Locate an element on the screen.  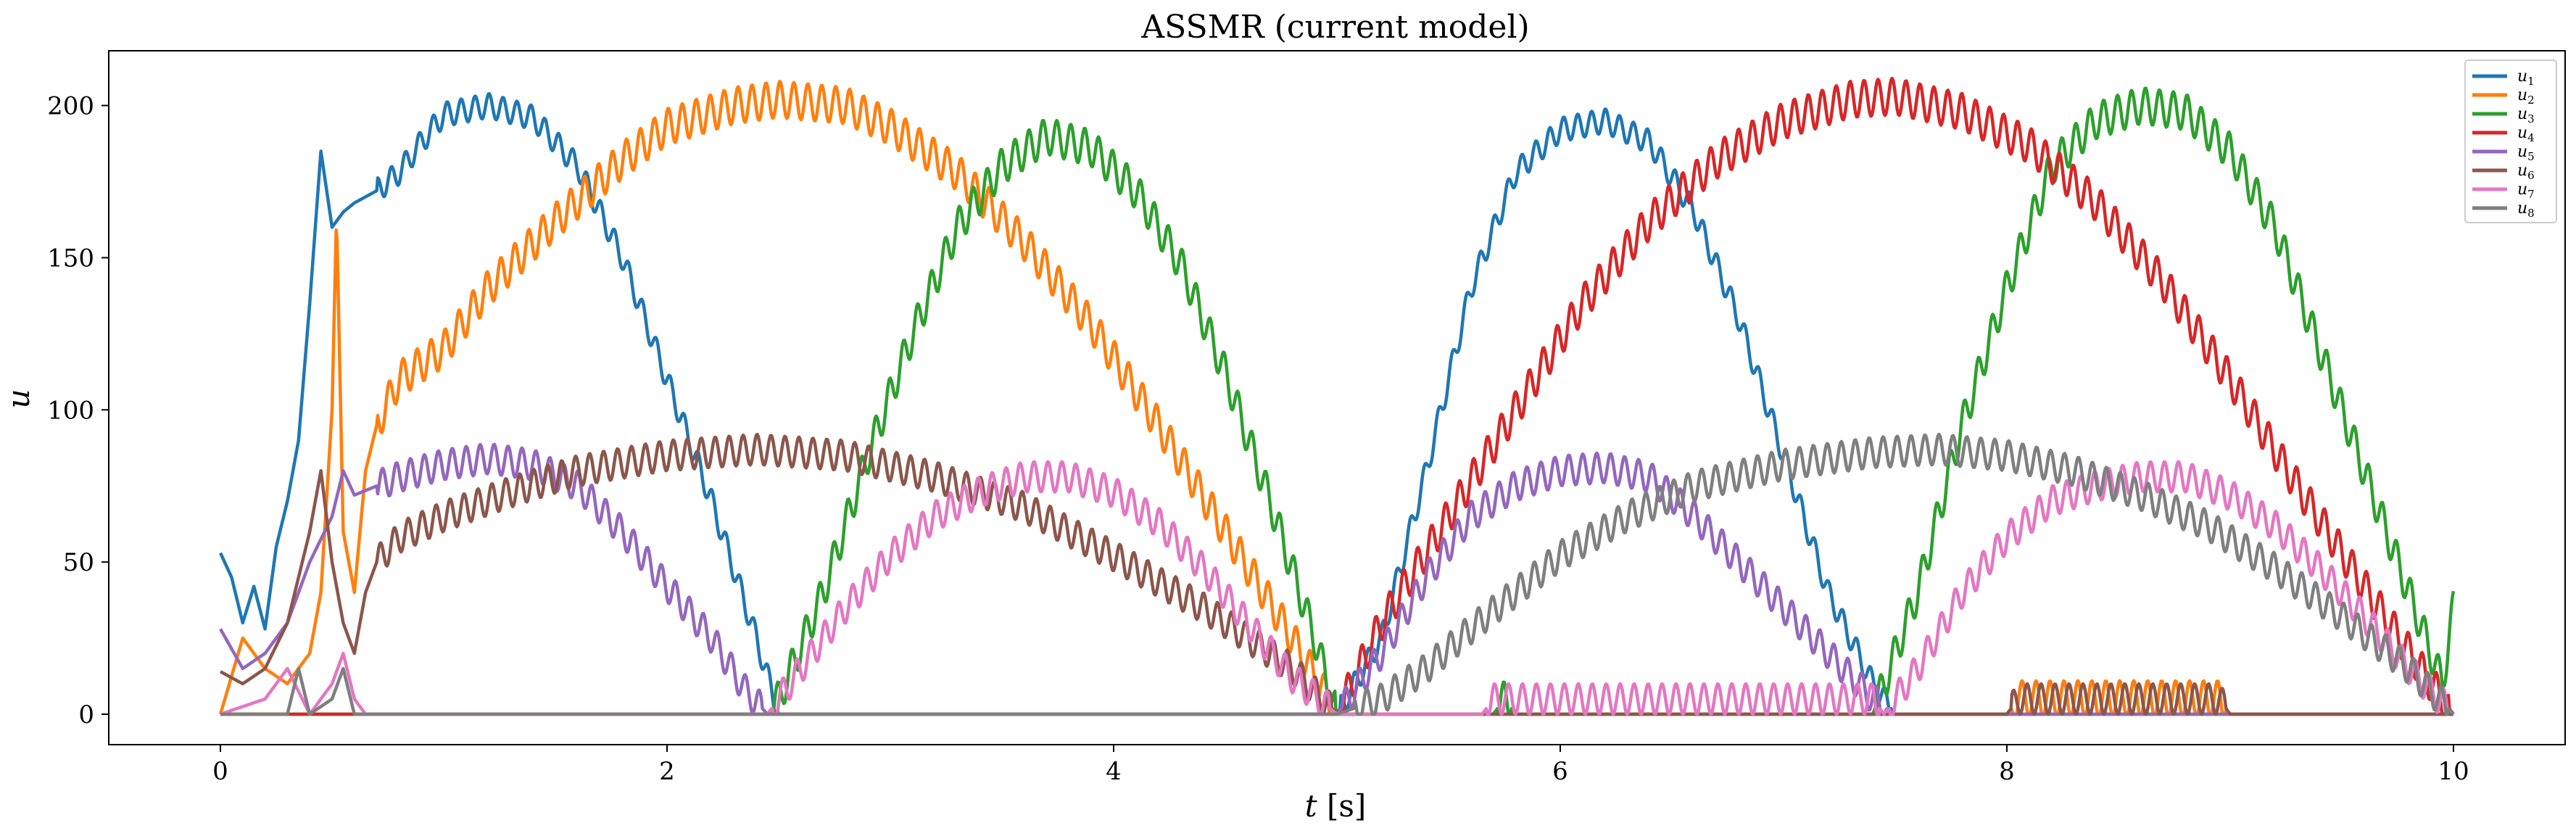
y-tick-label: 200 is located at coordinates (70, 106).